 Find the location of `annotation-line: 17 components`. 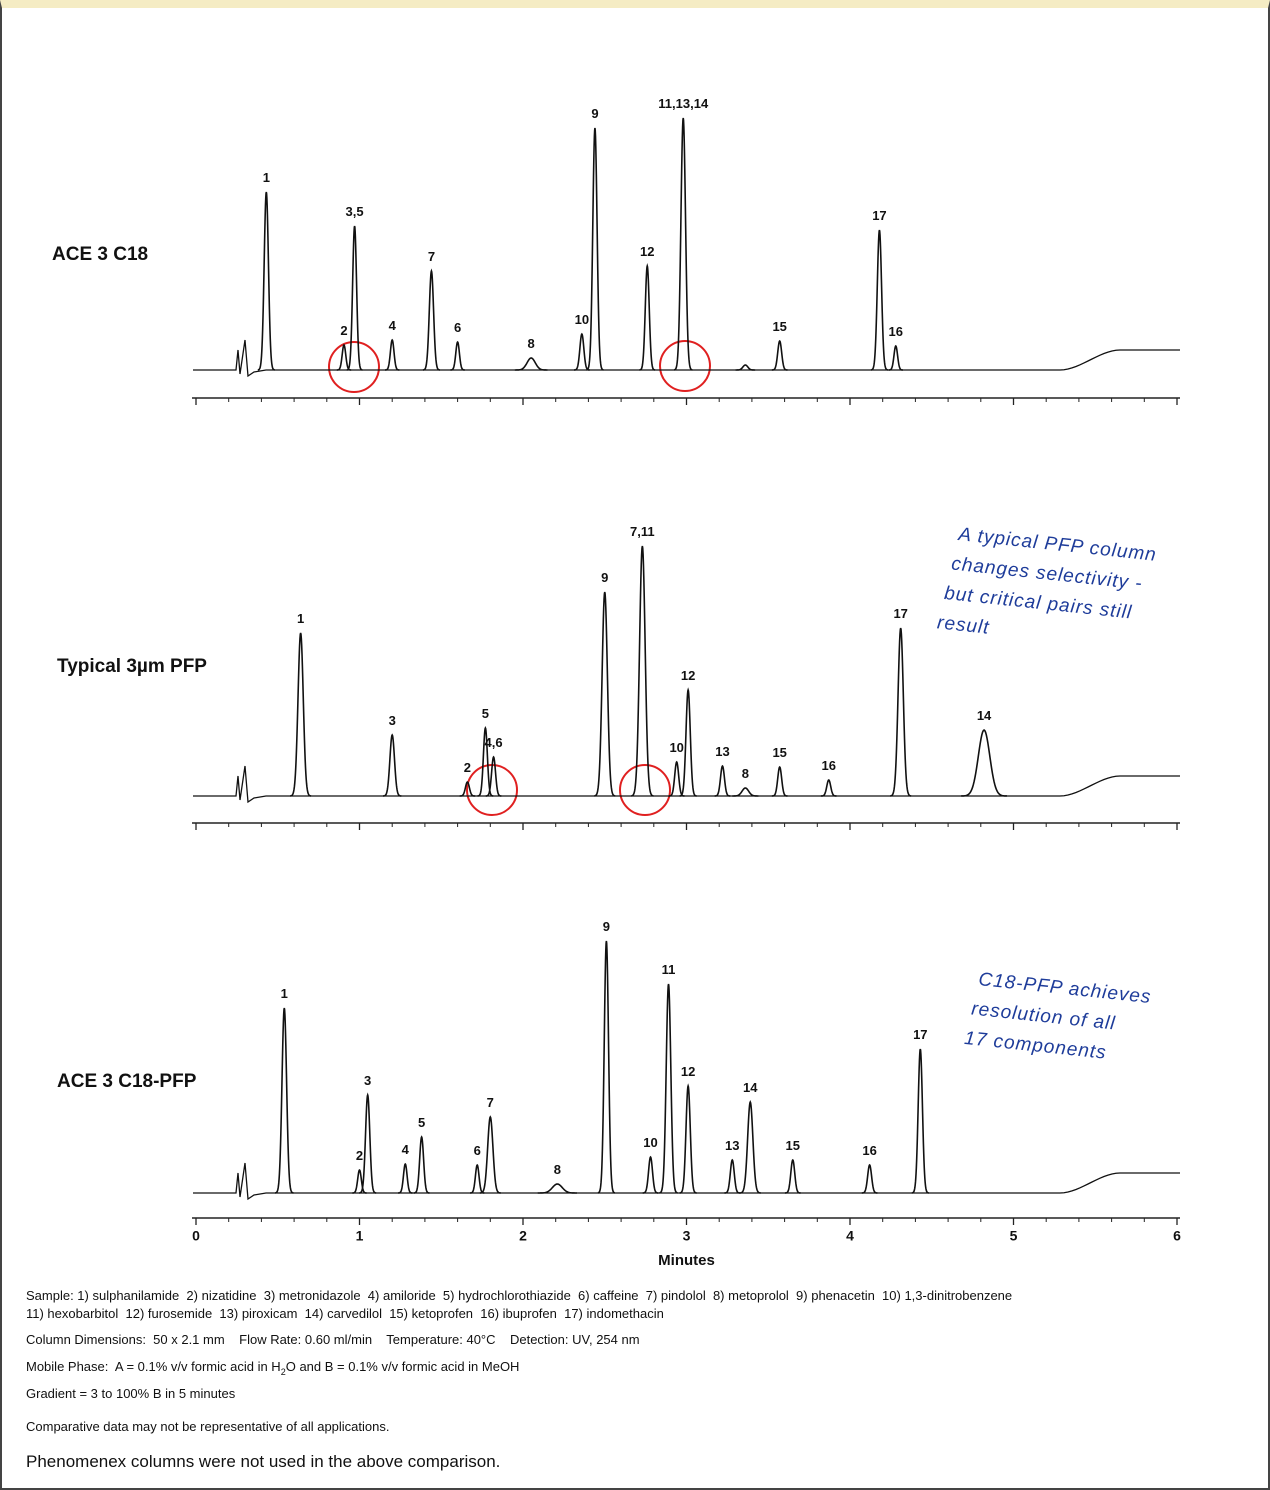

annotation-line: 17 components is located at coordinates (1035, 1046).